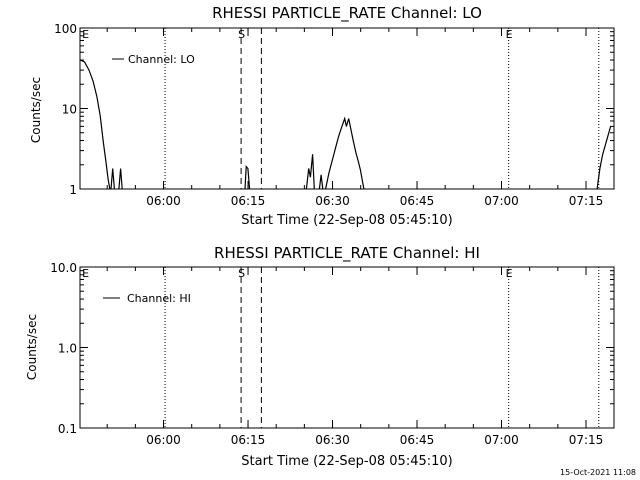 The image size is (640, 480). What do you see at coordinates (347, 13) in the screenshot?
I see `chart-title: RHESSI PARTICLE_RATE Channel: LO` at bounding box center [347, 13].